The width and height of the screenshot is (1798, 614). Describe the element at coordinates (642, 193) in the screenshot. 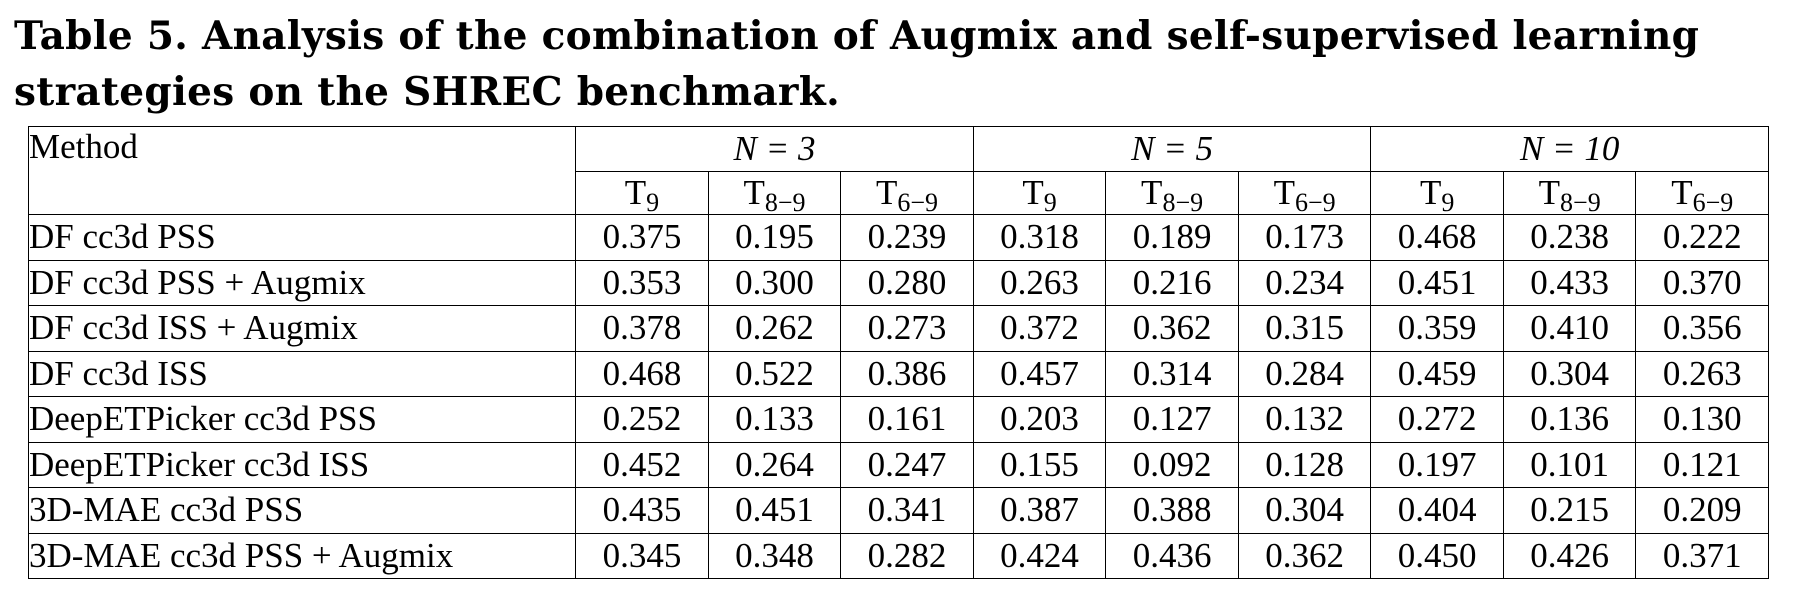

I see `subheader-n3-0: T9` at that location.